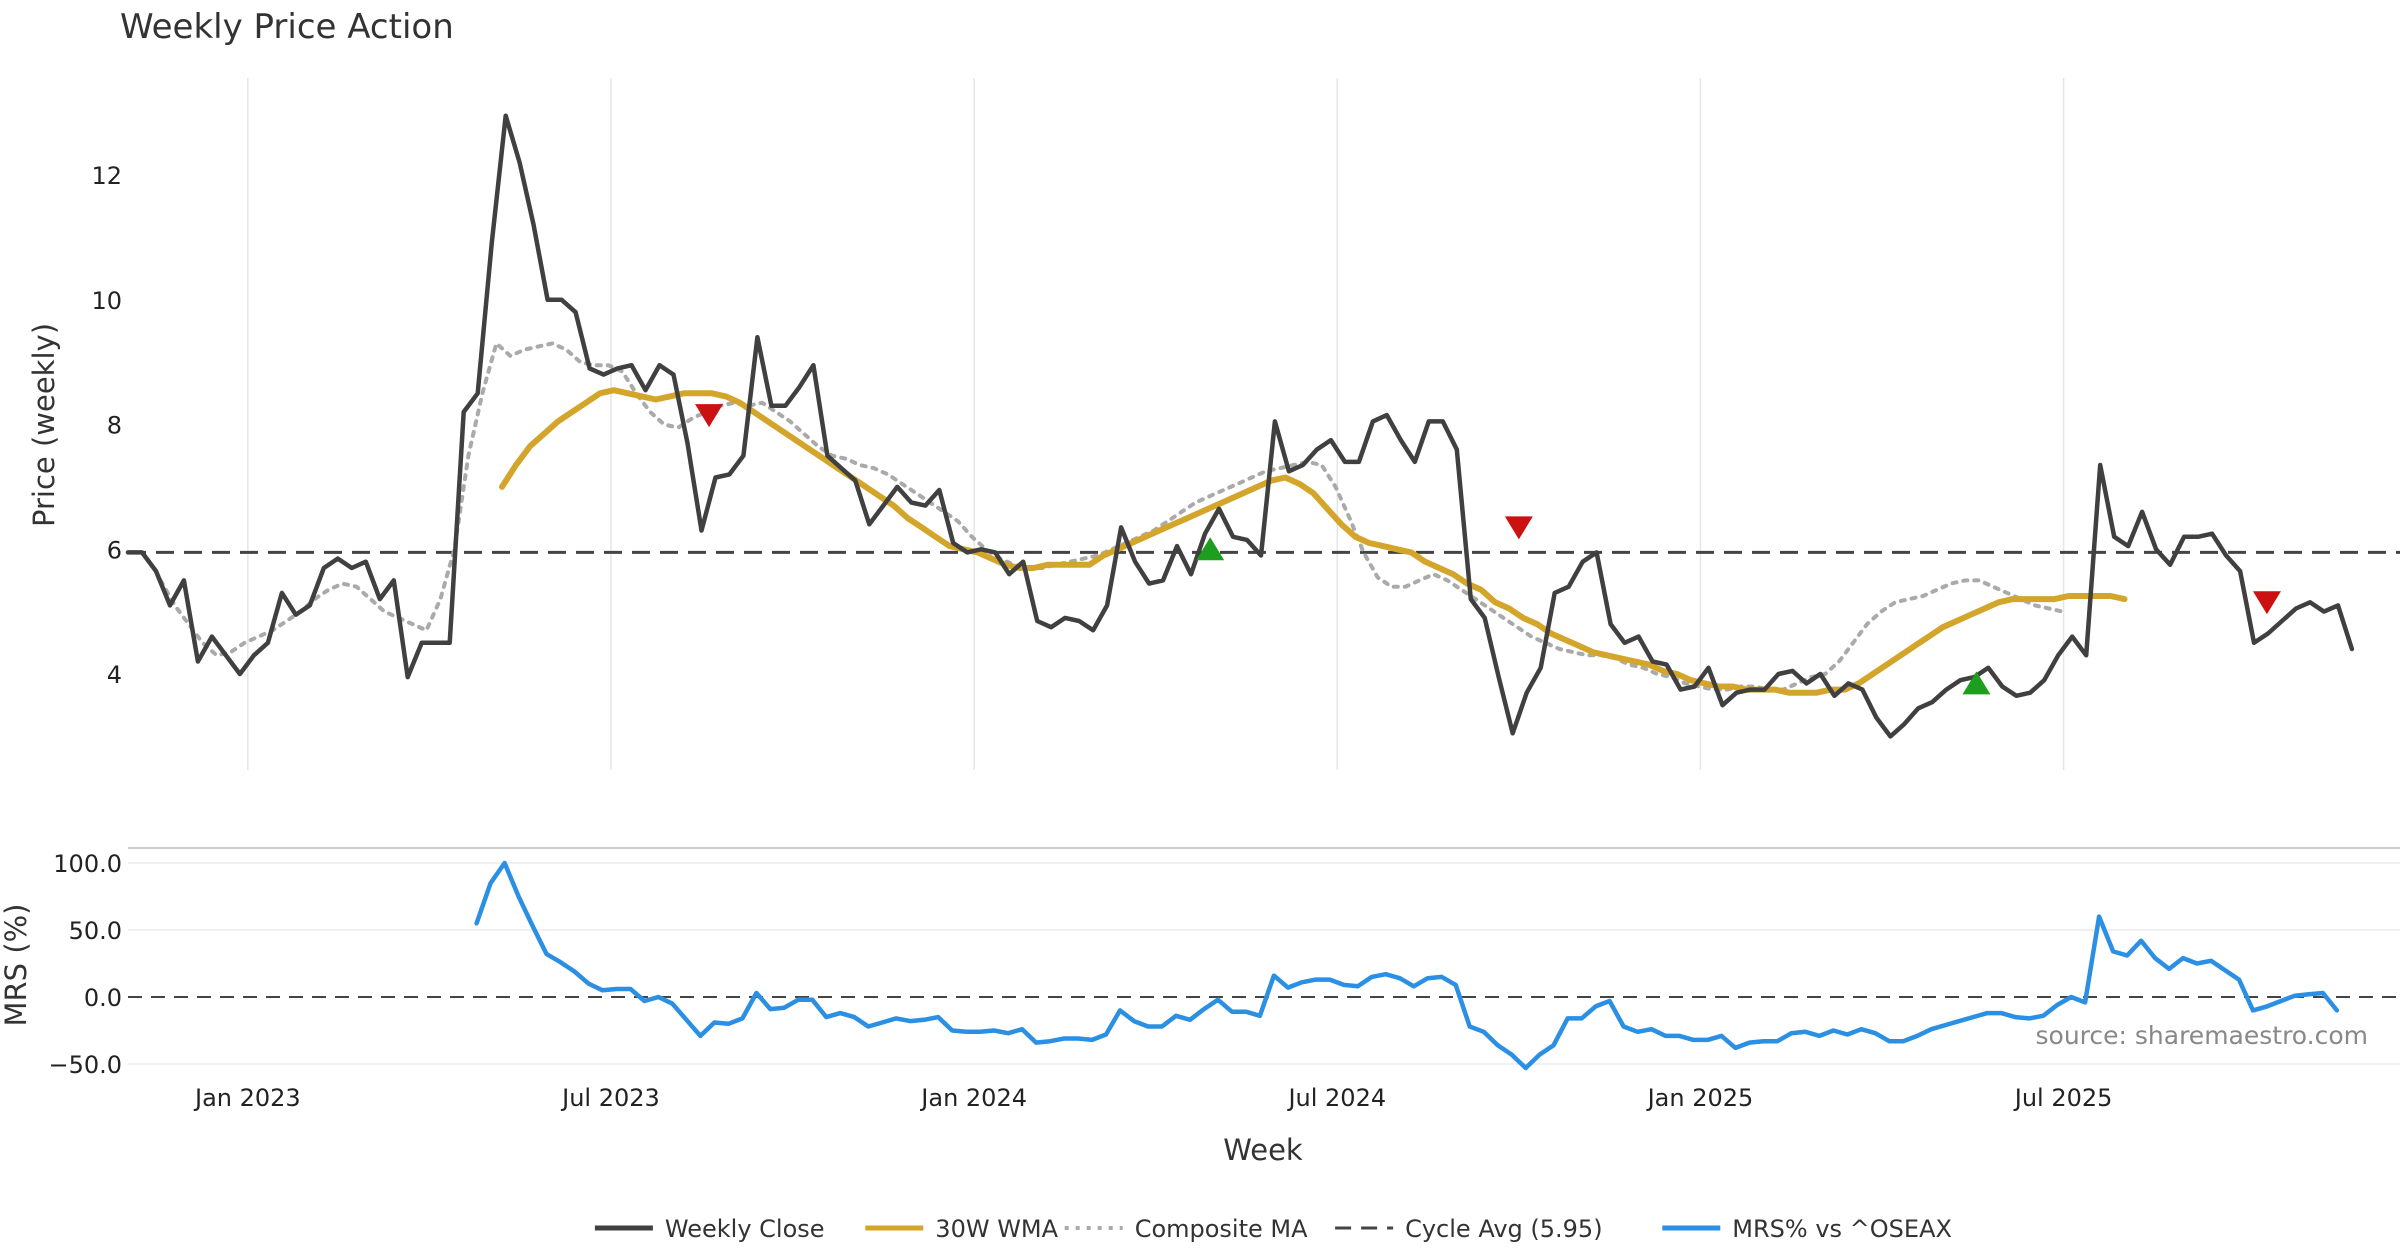 The image size is (2400, 1260). Describe the element at coordinates (16, 965) in the screenshot. I see `mrs-y-axis-label: MRS (%)` at that location.